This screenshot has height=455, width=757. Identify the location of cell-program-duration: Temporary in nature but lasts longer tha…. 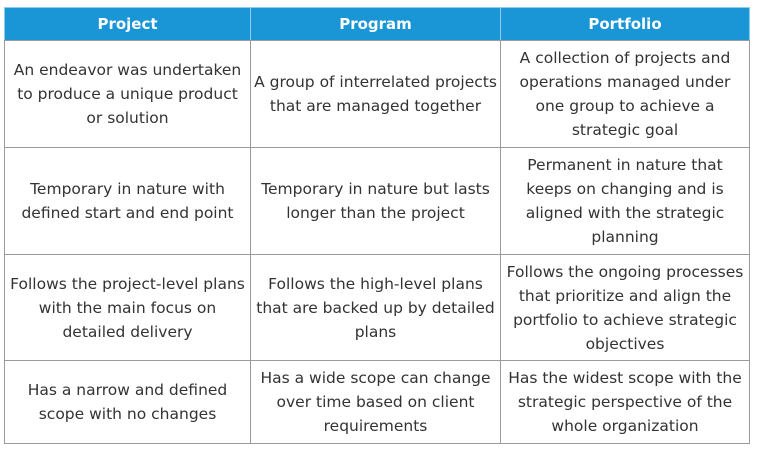
(375, 201).